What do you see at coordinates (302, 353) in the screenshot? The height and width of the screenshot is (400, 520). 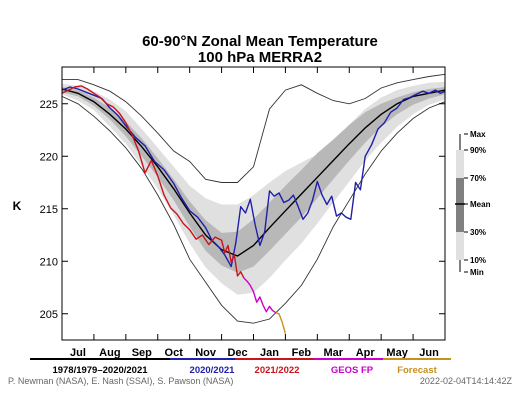 I see `x-tick-label-7: Feb` at bounding box center [302, 353].